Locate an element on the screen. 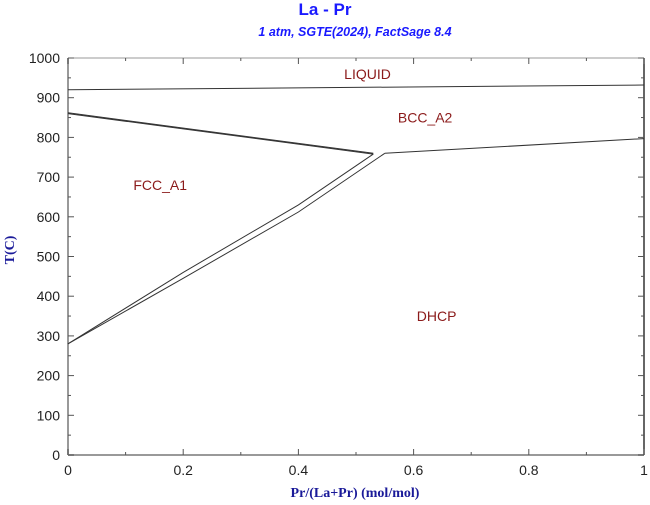 Image resolution: width=650 pixels, height=505 pixels. y-tick-label: 400 is located at coordinates (49, 296).